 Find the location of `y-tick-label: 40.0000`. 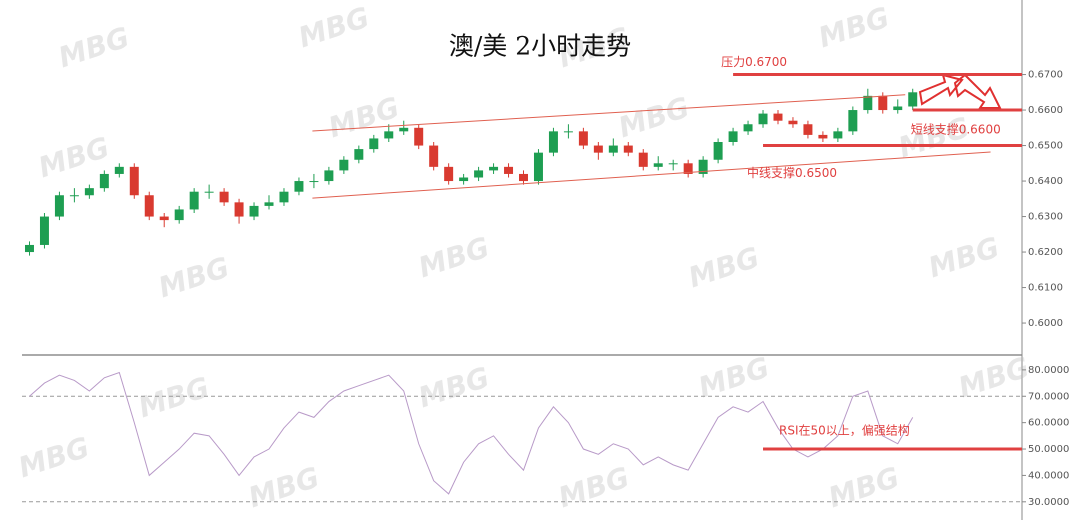

y-tick-label: 40.0000 is located at coordinates (1048, 475).